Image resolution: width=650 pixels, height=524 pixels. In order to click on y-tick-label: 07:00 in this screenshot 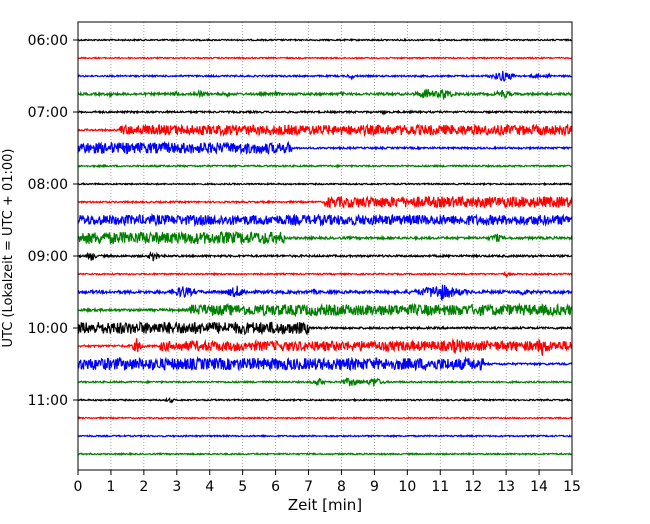, I will do `click(48, 113)`.